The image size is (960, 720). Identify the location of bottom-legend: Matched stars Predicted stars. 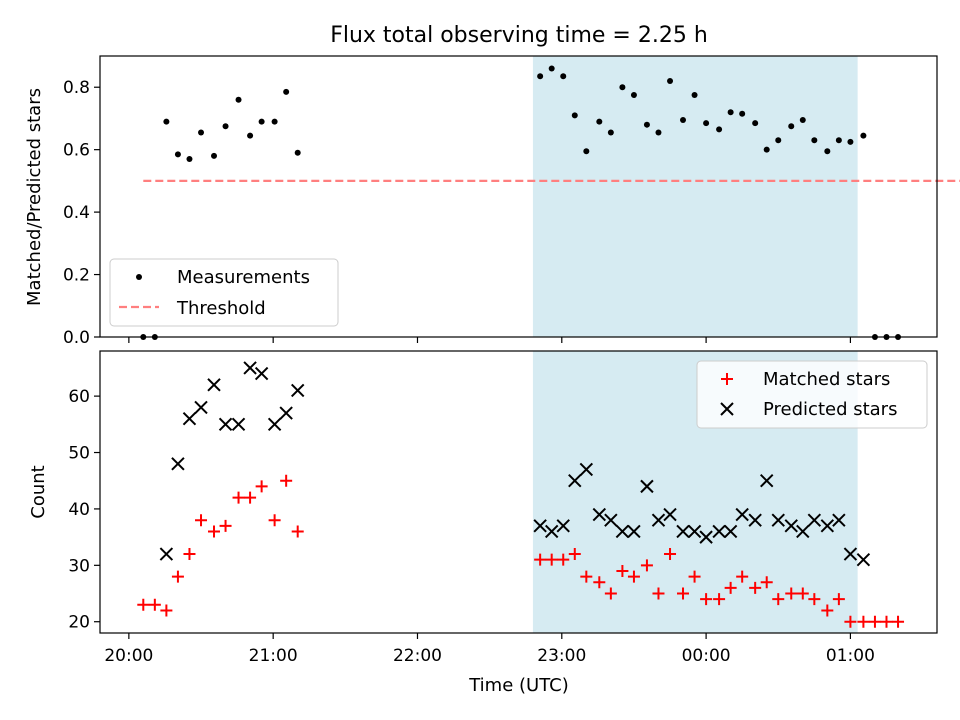
(812, 394).